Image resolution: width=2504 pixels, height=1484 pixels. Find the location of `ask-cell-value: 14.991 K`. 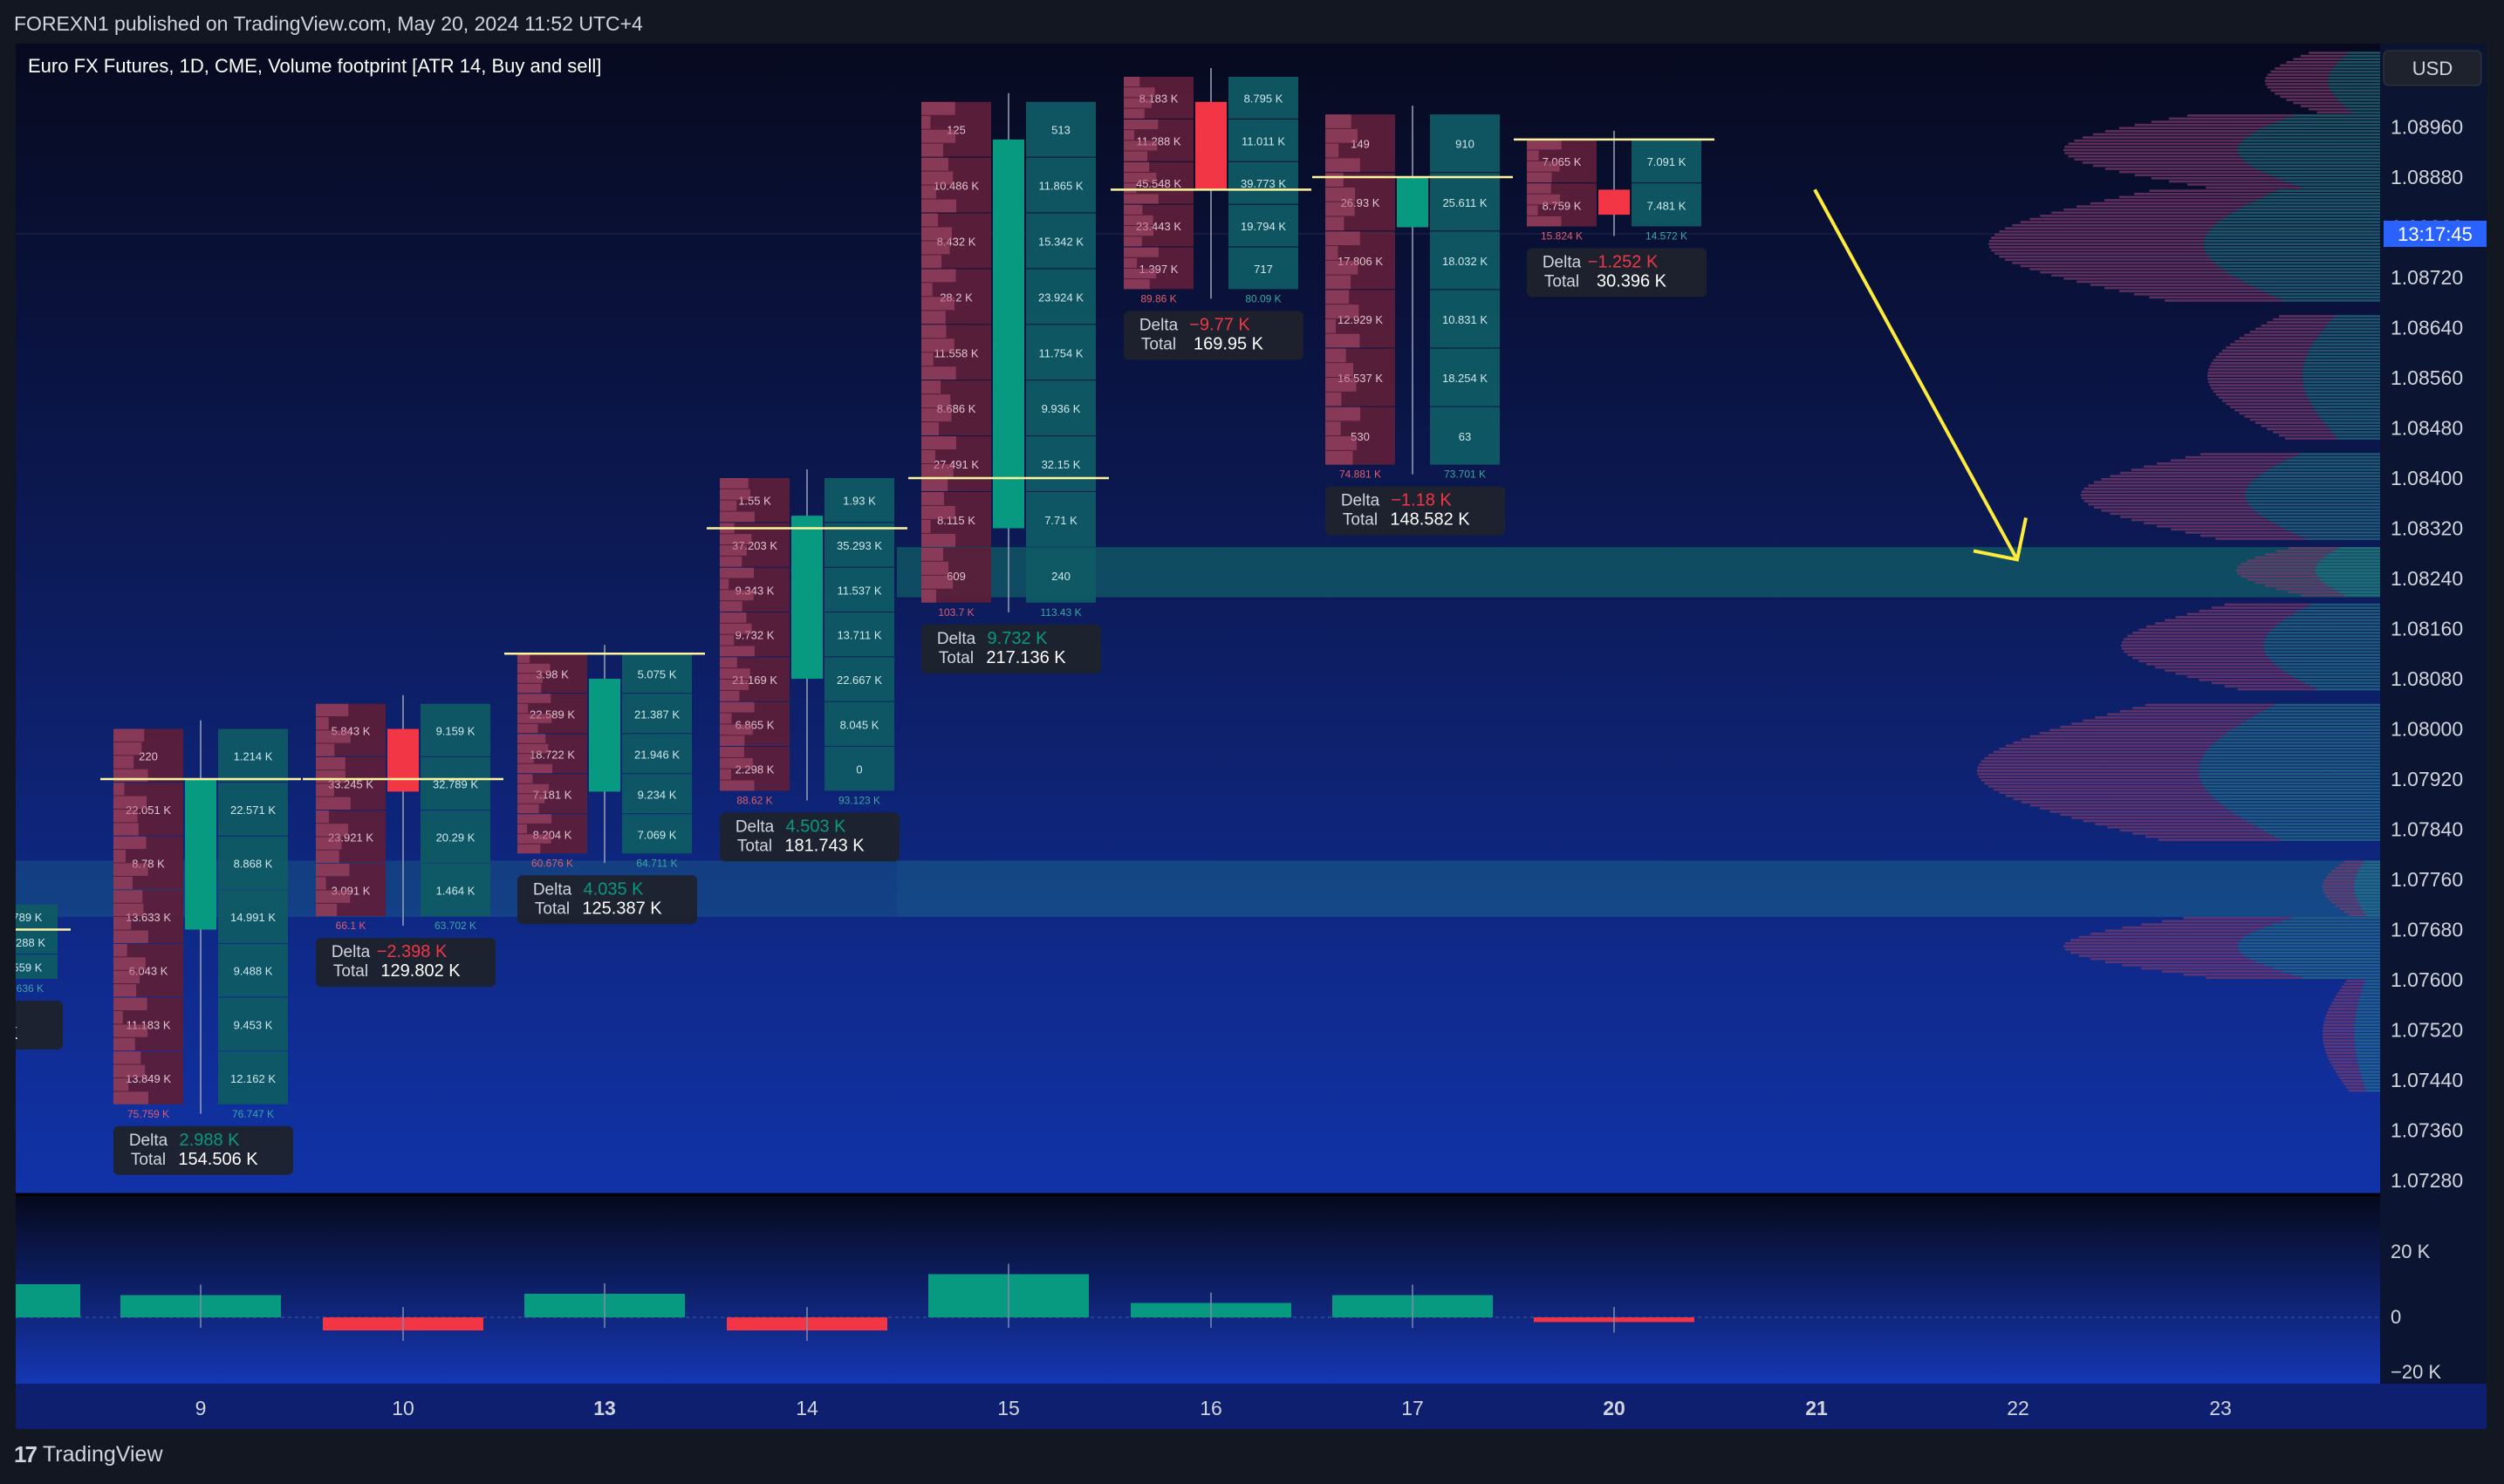

ask-cell-value: 14.991 K is located at coordinates (253, 917).